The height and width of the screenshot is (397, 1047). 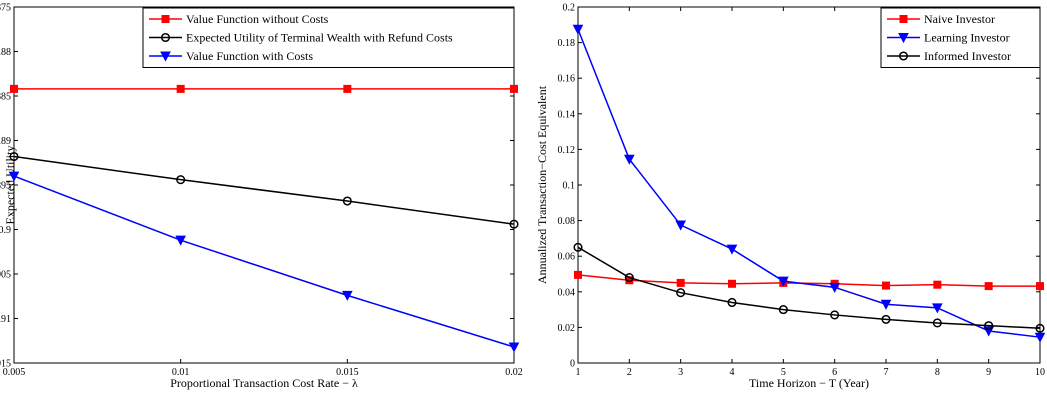 What do you see at coordinates (967, 56) in the screenshot?
I see `legend-entry: Informed Investor` at bounding box center [967, 56].